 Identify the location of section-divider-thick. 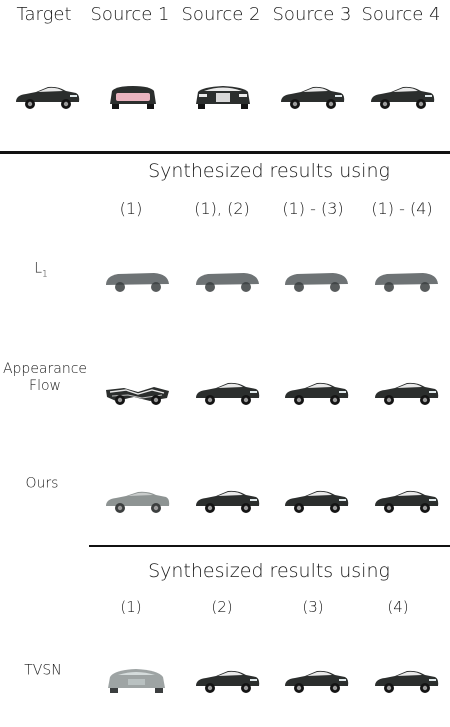
(225, 152).